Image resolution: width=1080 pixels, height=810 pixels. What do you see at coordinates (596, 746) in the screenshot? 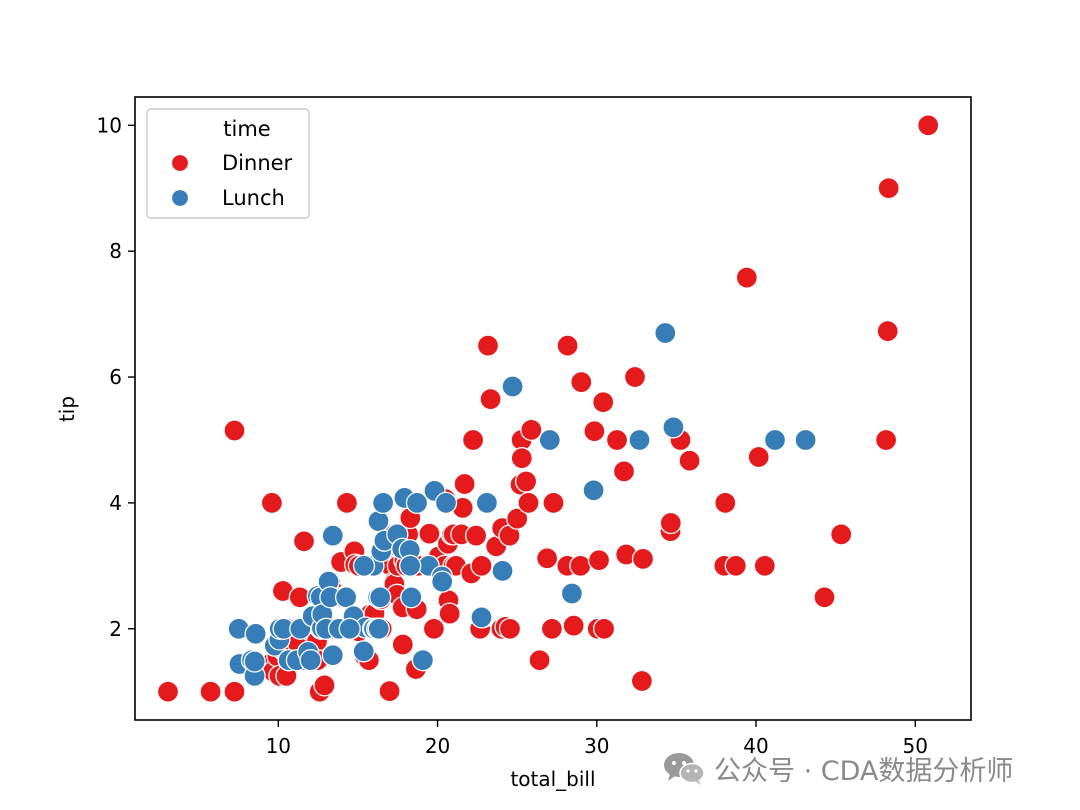
I see `x-tick-label: 30` at bounding box center [596, 746].